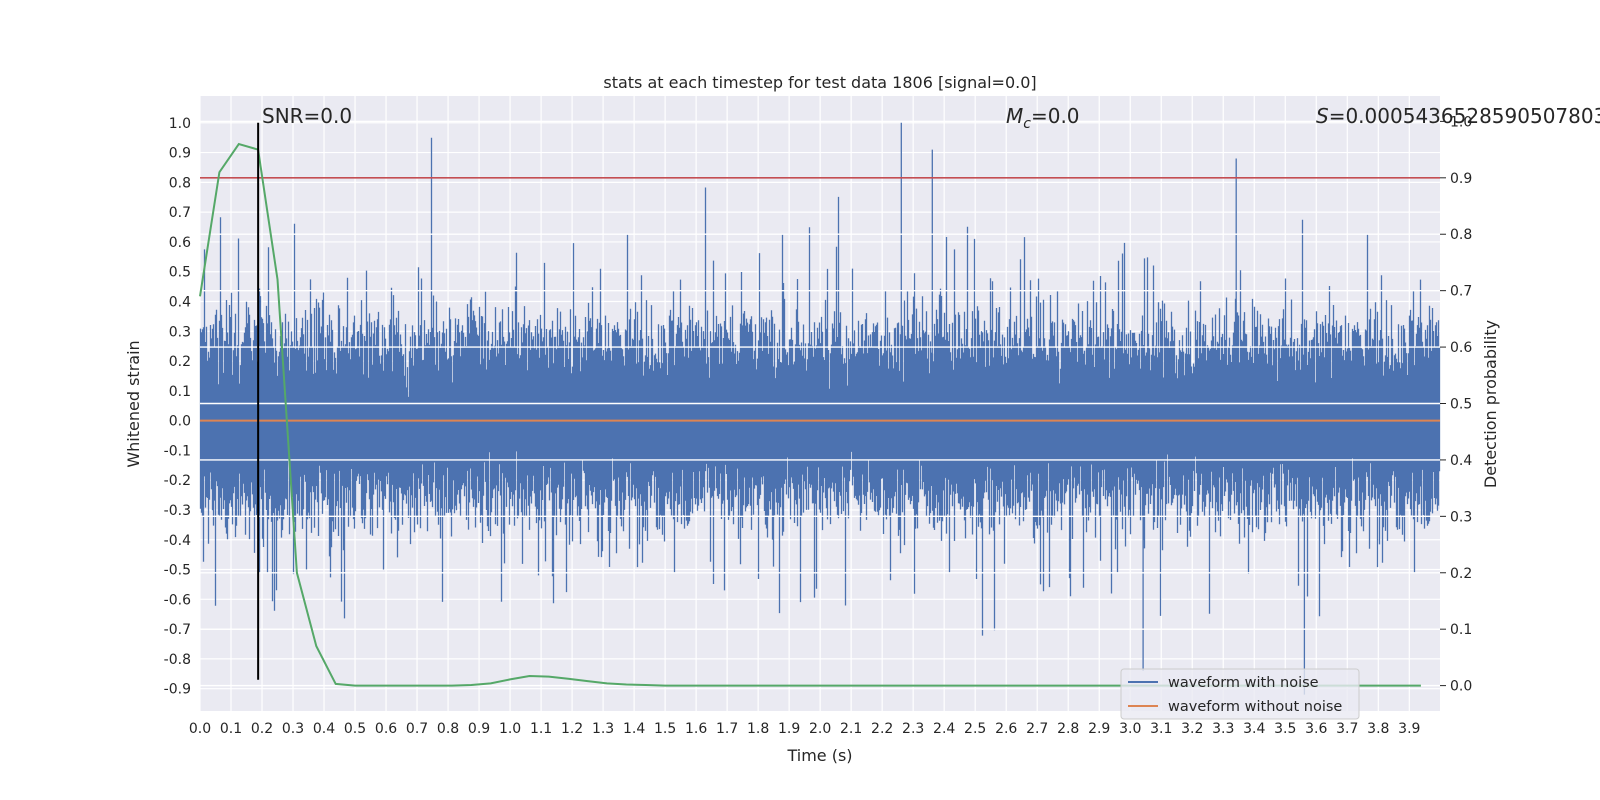  What do you see at coordinates (180, 273) in the screenshot?
I see `y-tick-label-left: 0.5` at bounding box center [180, 273].